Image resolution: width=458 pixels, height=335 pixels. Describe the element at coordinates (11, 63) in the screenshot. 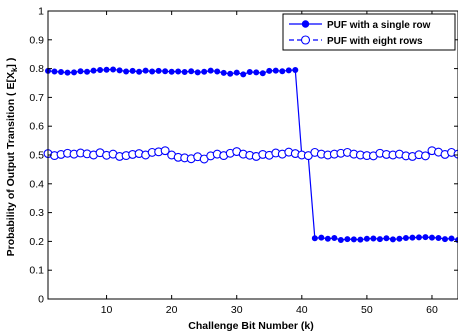

I see `y-axis-label-tail: ] )` at that location.